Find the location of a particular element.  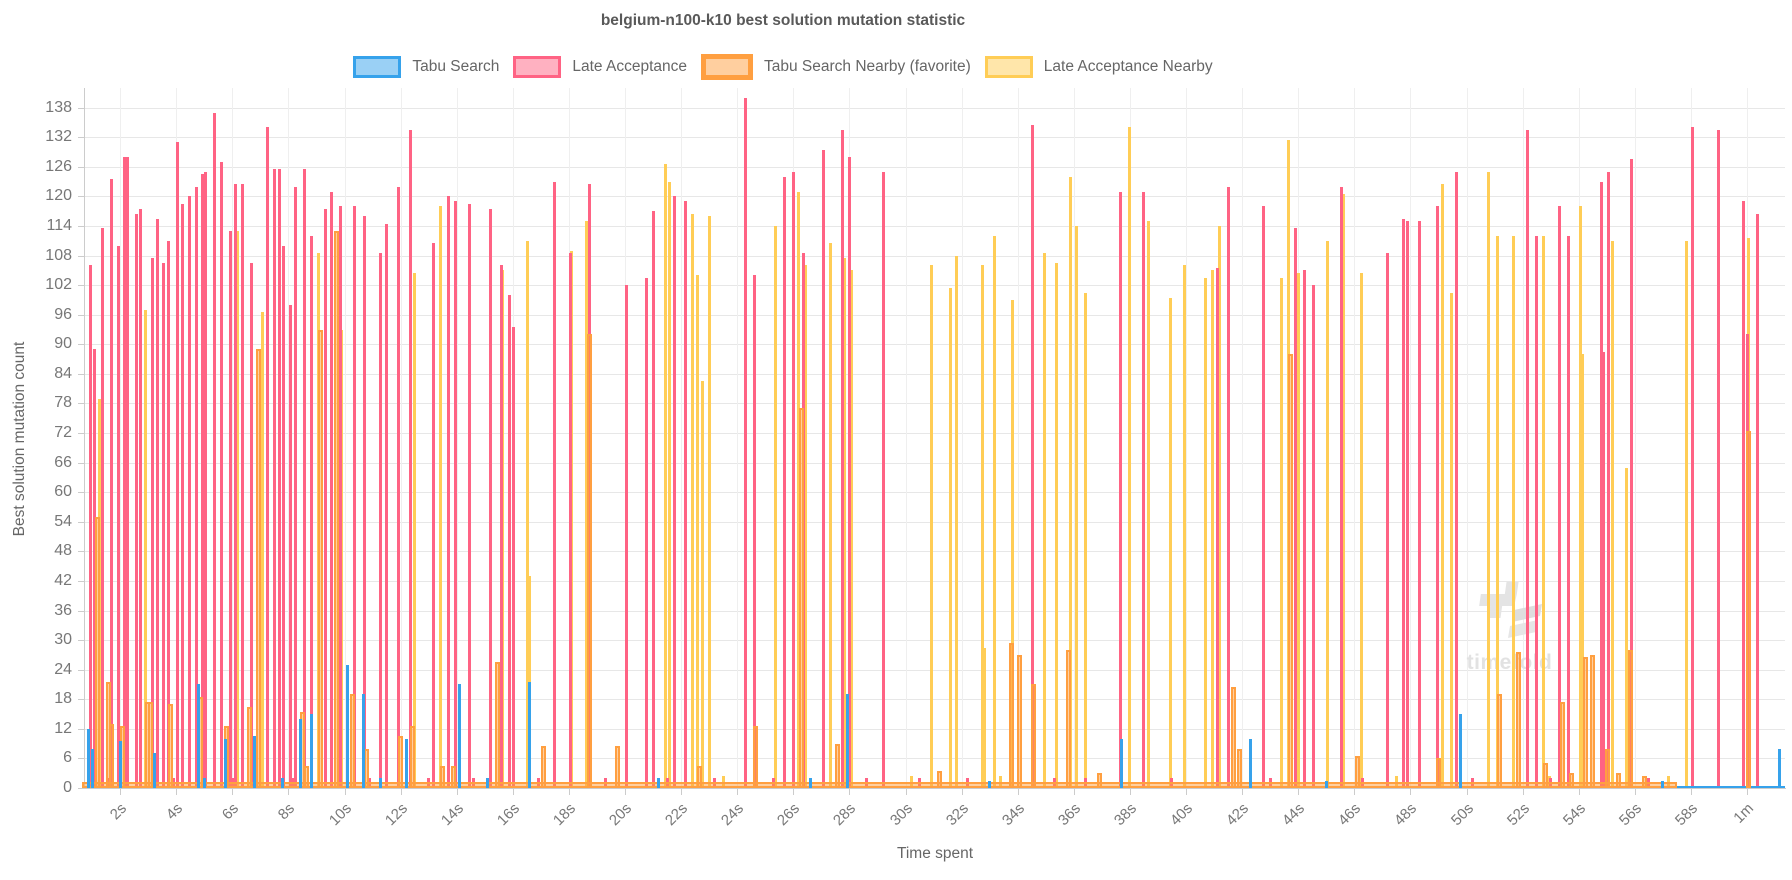

legend-item-ts: Tabu Search is located at coordinates (426, 67).